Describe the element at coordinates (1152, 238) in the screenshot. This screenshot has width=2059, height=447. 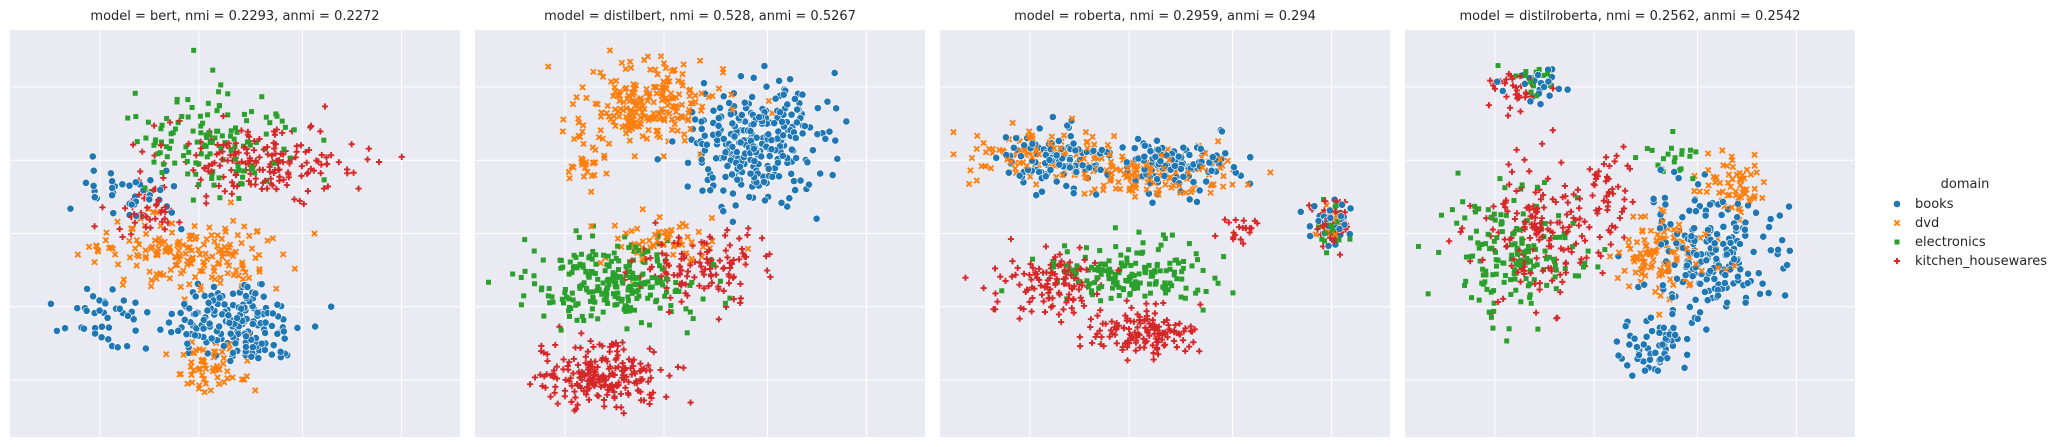
I see `scatter-points` at that location.